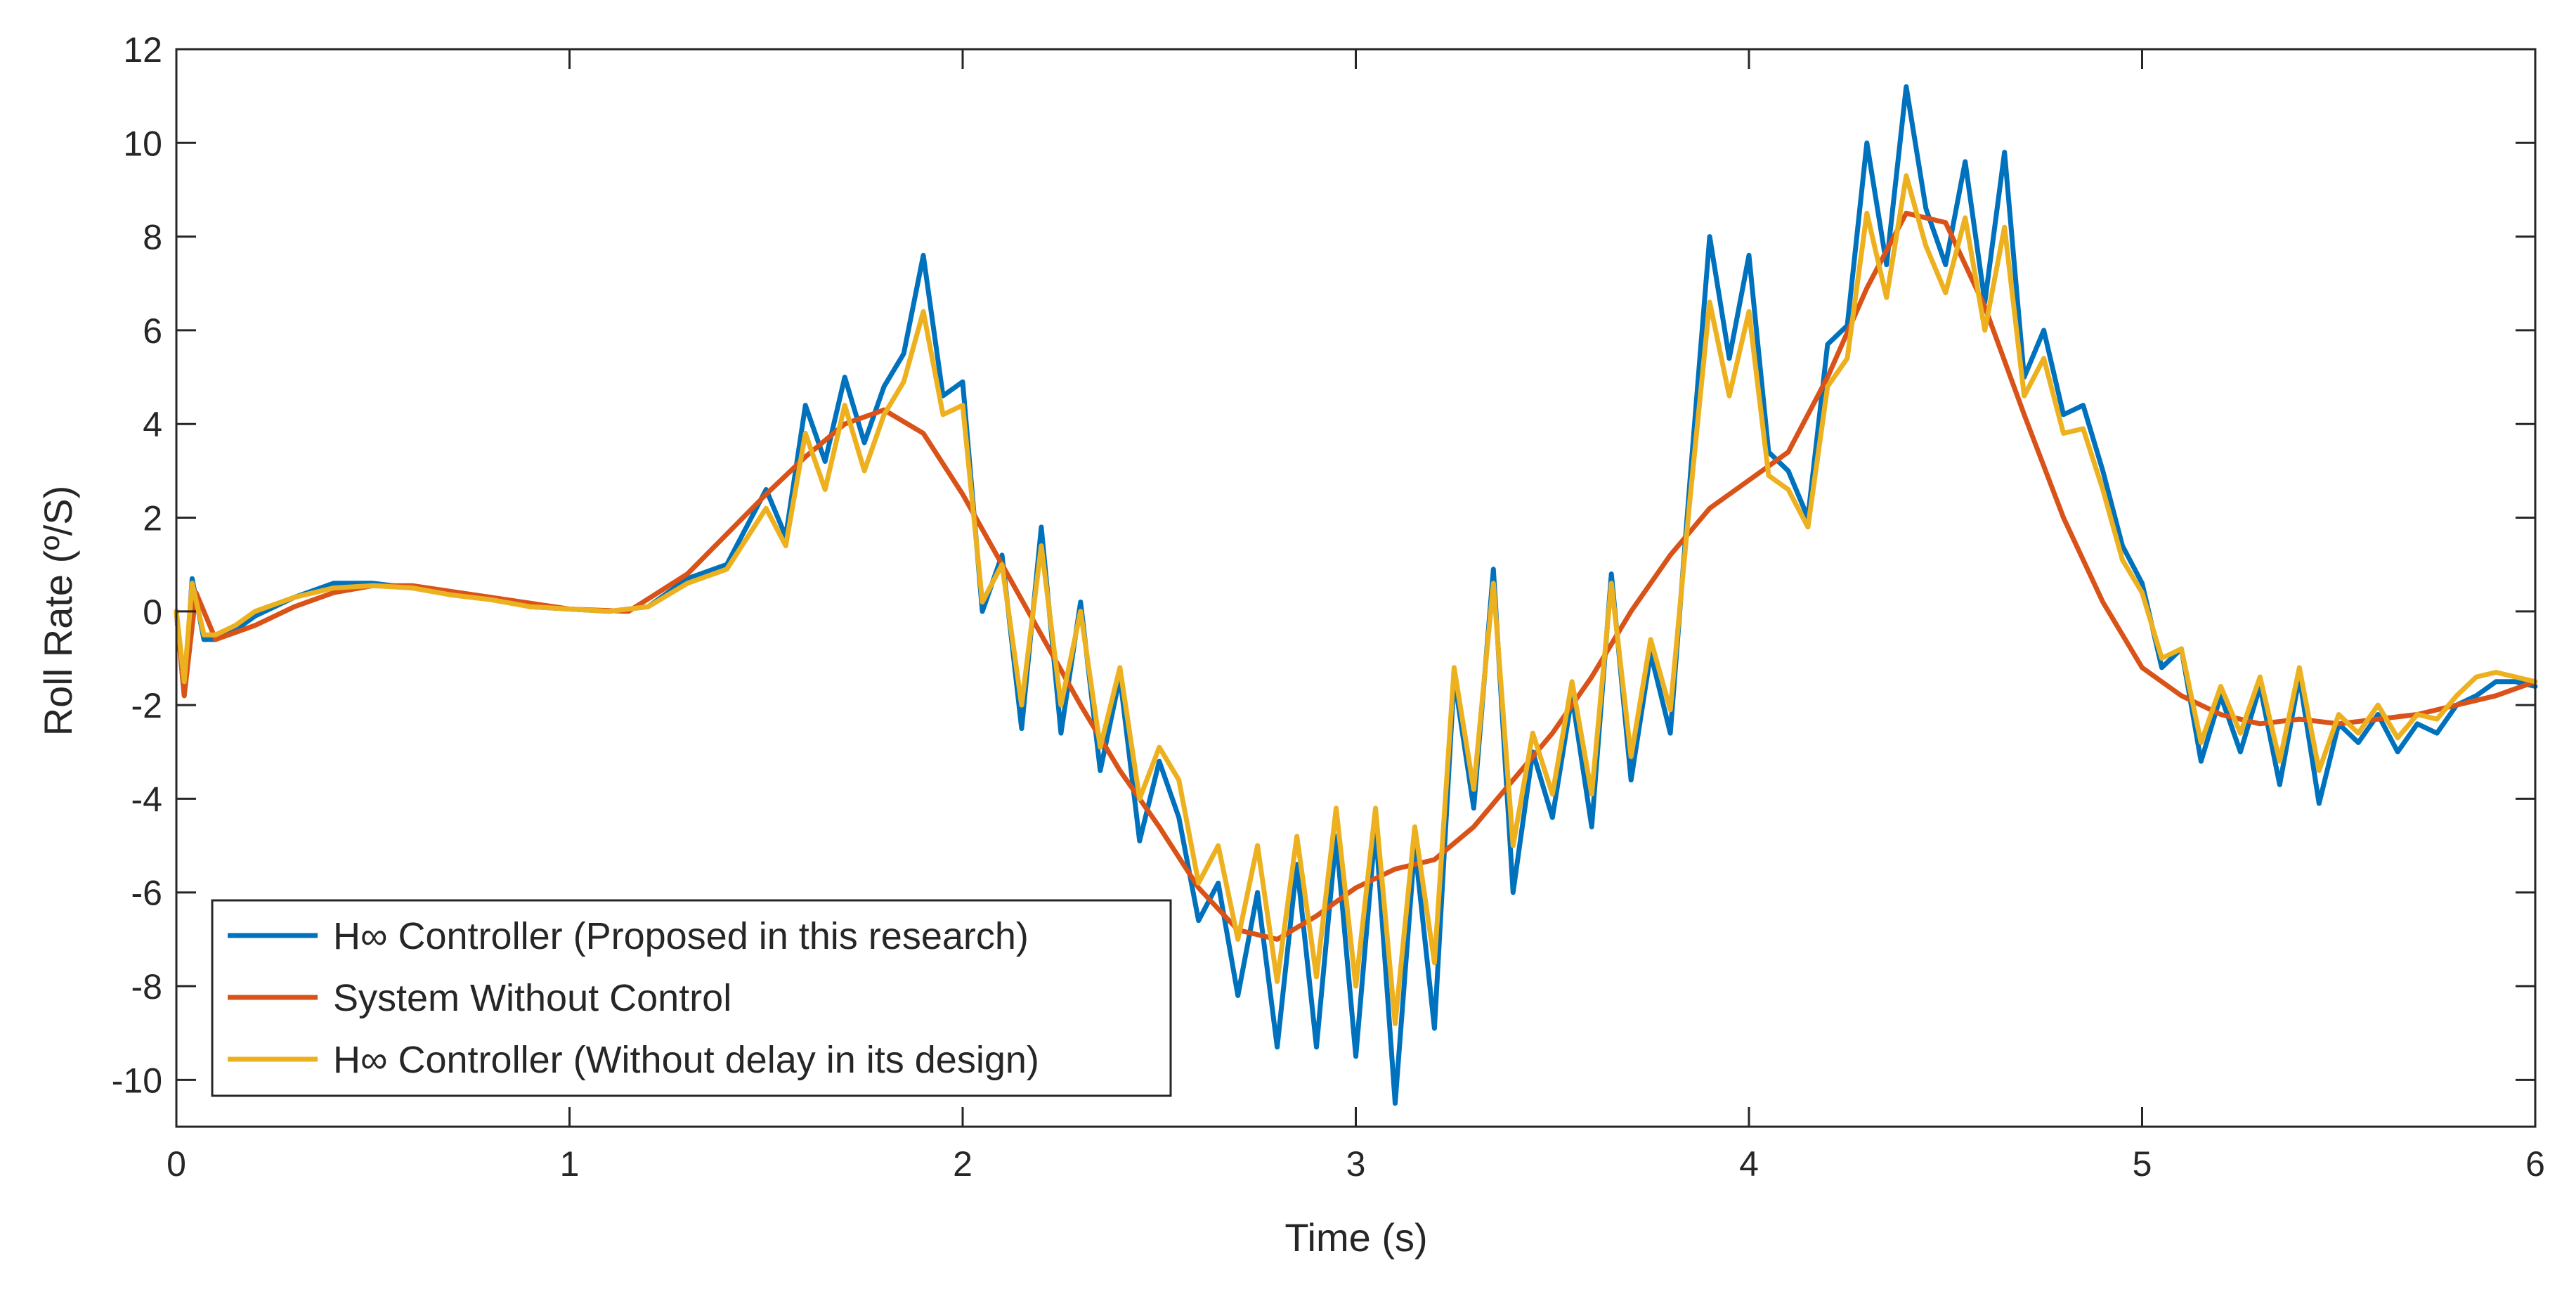  Describe the element at coordinates (146, 893) in the screenshot. I see `y-tick-label: -6` at that location.